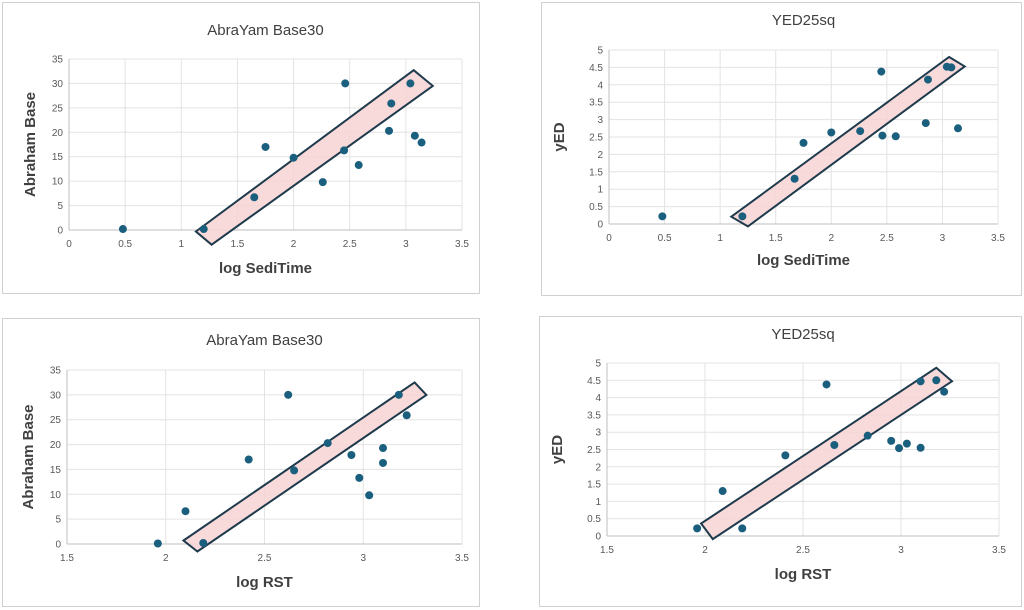 The image size is (1024, 610). What do you see at coordinates (557, 449) in the screenshot?
I see `y-axis-label: yED` at bounding box center [557, 449].